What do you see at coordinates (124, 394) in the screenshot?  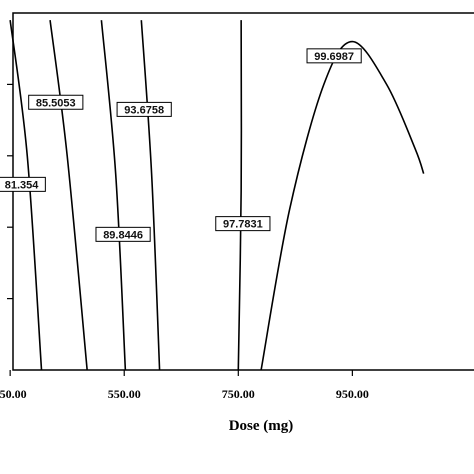 I see `x-tick-label: 550.00` at bounding box center [124, 394].